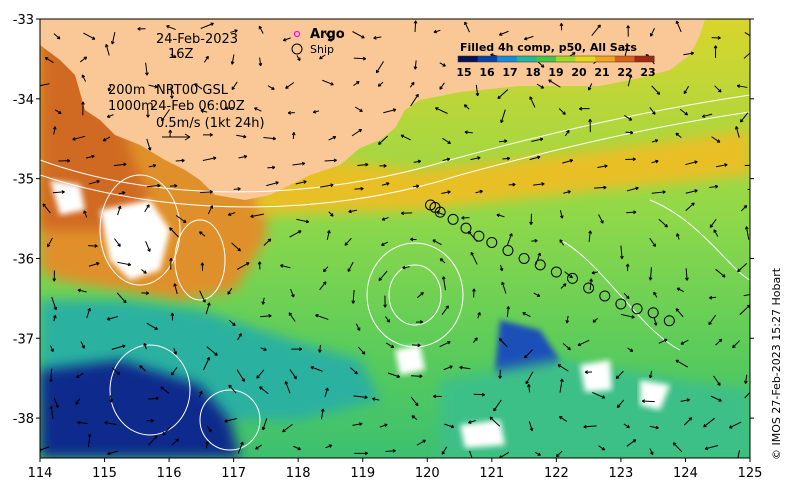 The image size is (791, 492). I want to click on teal-water-east, so click(595, 409).